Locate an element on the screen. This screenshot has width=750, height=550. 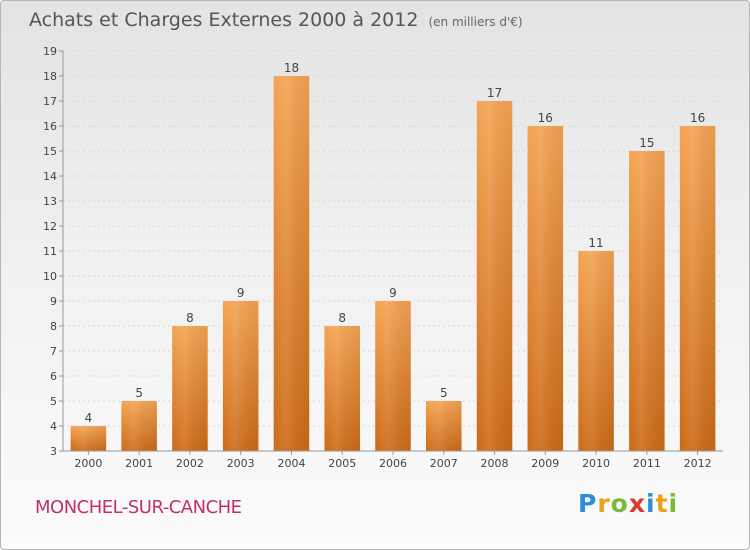
data-label: 17 is located at coordinates (494, 93).